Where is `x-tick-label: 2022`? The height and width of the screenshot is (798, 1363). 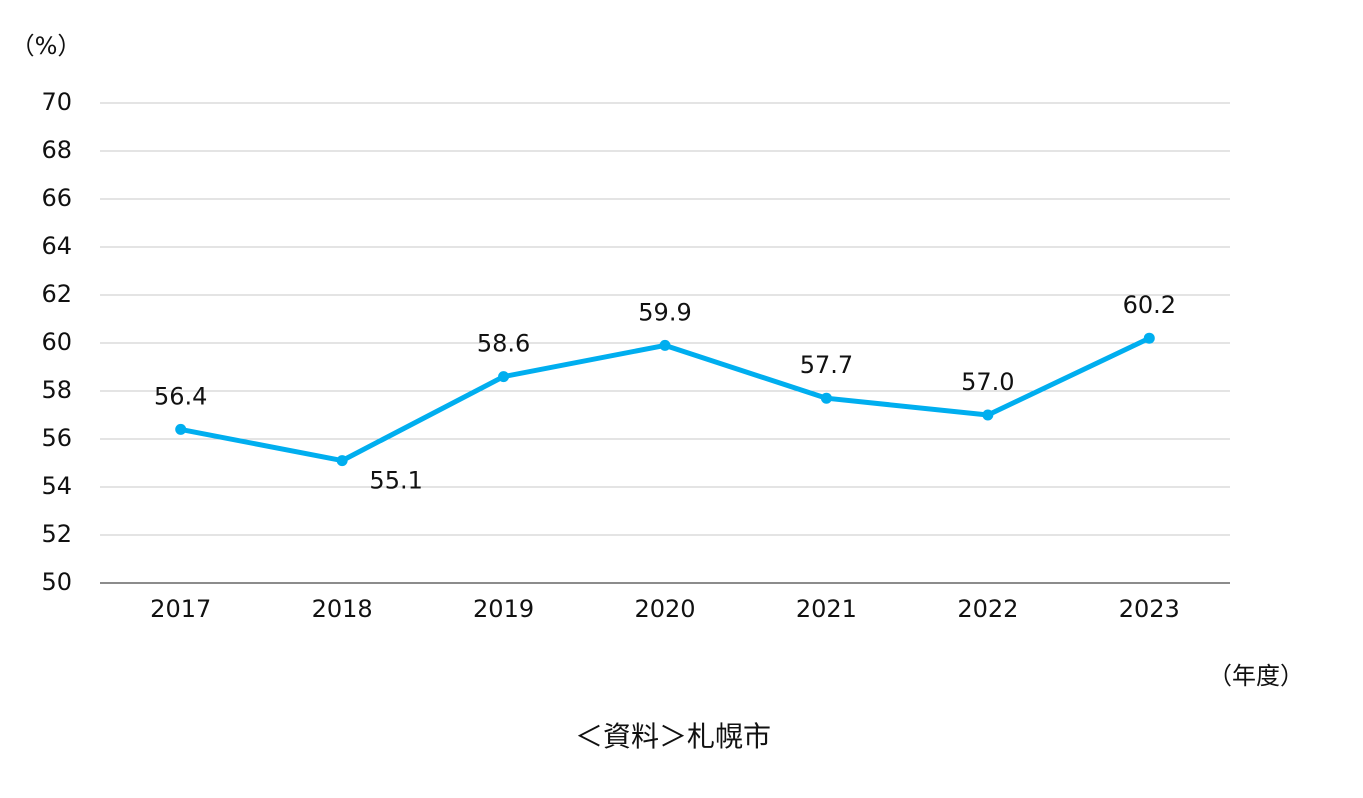 x-tick-label: 2022 is located at coordinates (987, 609).